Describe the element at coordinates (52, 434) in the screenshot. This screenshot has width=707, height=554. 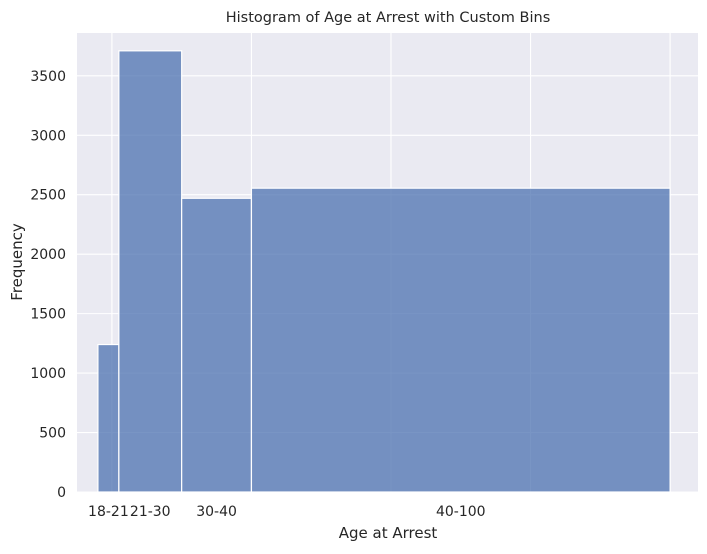
I see `y-tick-label: 500` at that location.